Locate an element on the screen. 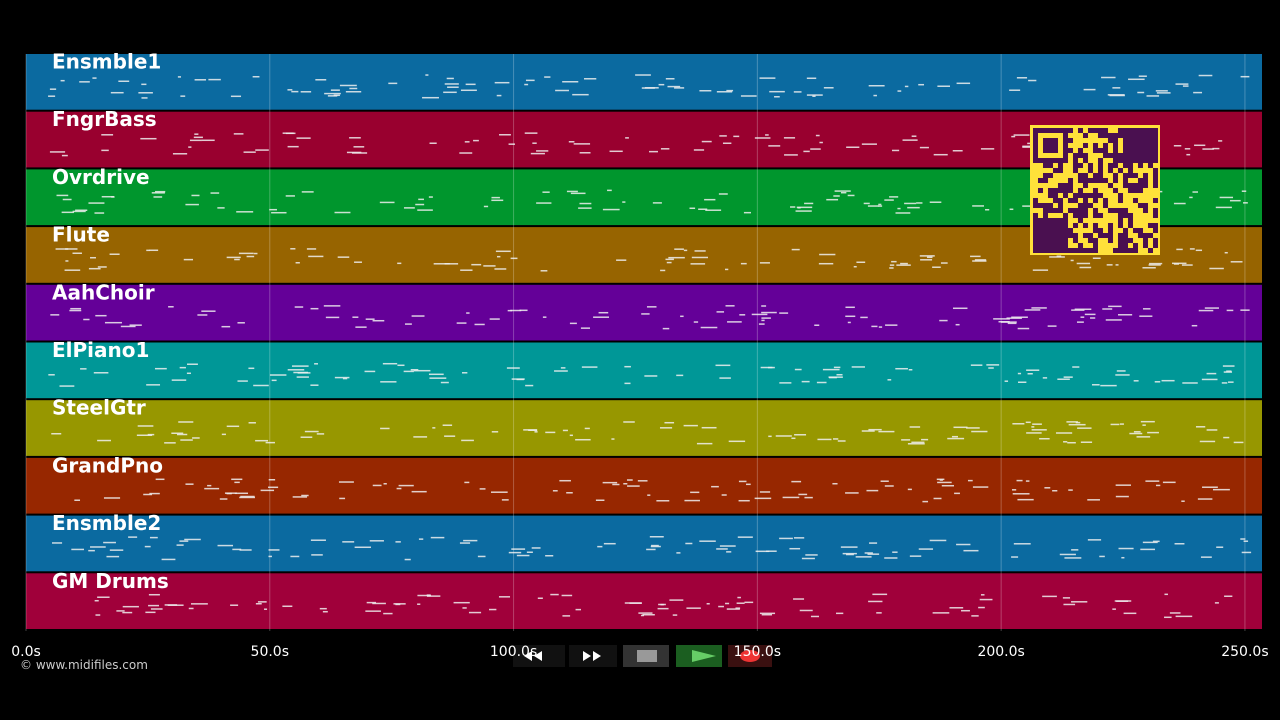  track-band is located at coordinates (644, 370).